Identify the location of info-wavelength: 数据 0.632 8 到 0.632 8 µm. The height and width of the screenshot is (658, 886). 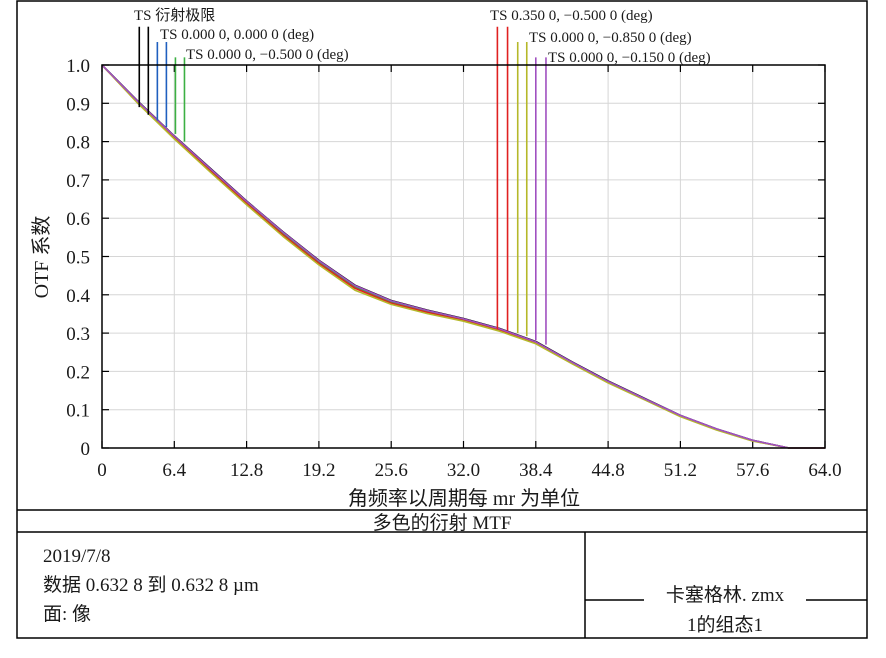
(151, 585).